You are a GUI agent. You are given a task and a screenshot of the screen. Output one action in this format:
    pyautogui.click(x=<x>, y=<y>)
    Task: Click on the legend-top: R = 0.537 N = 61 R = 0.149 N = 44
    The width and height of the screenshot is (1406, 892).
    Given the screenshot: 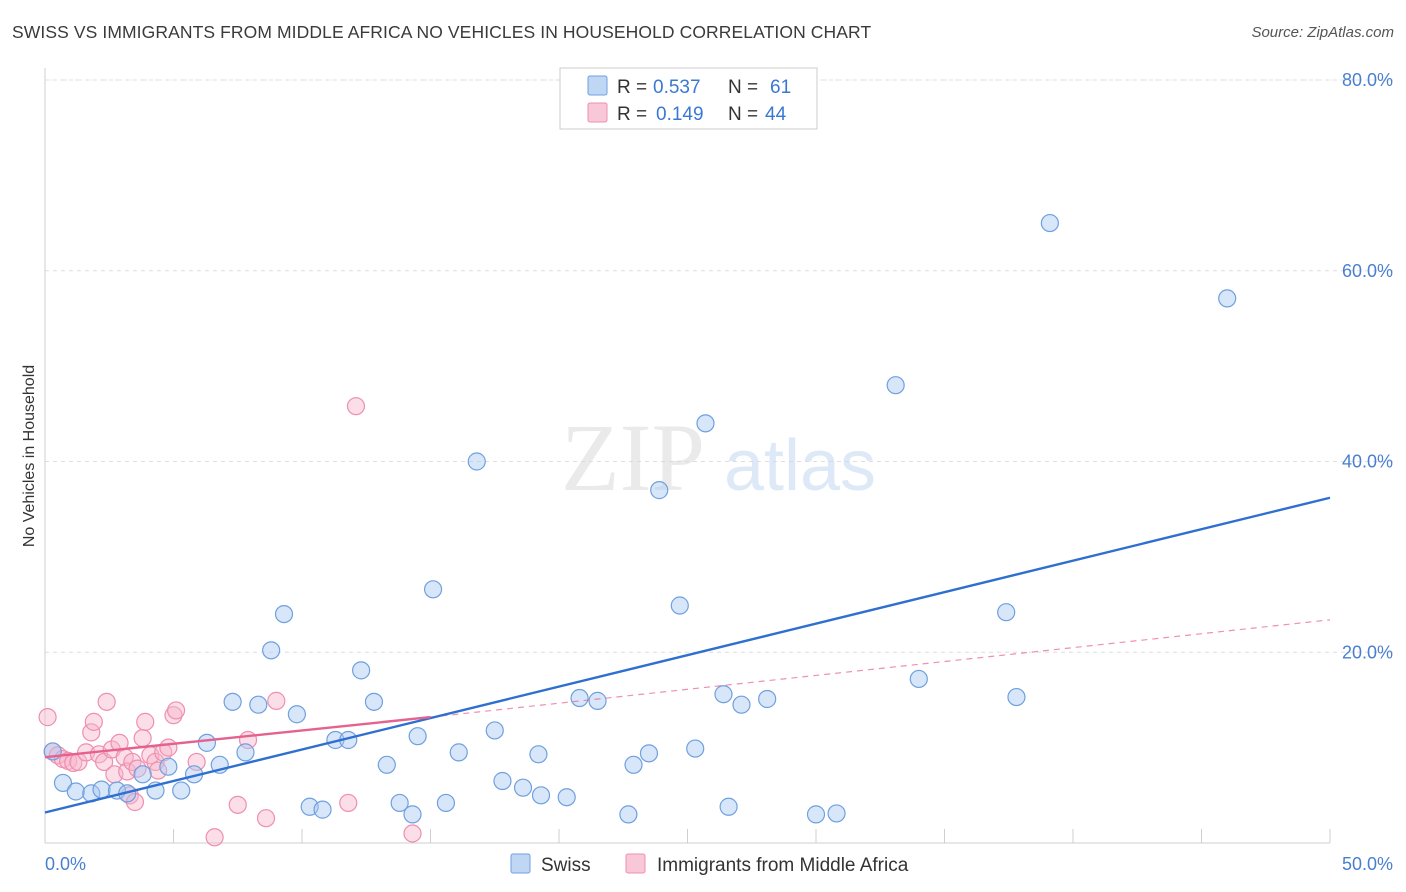 What is the action you would take?
    pyautogui.click(x=688, y=98)
    